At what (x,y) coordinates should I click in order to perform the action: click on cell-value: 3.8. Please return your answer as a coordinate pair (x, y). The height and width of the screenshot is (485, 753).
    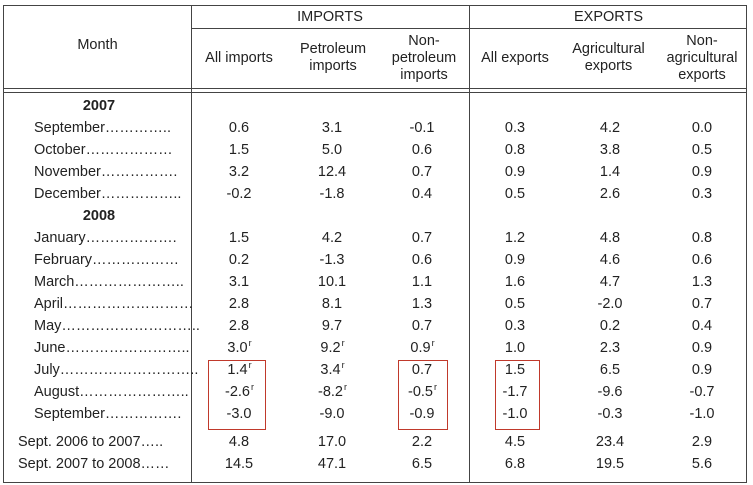
    Looking at the image, I should click on (610, 150).